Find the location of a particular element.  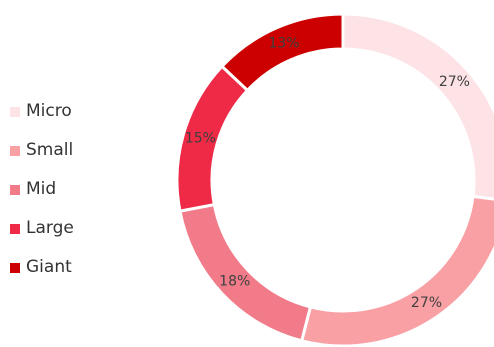

legend-item-giant: Giant is located at coordinates (70, 267).